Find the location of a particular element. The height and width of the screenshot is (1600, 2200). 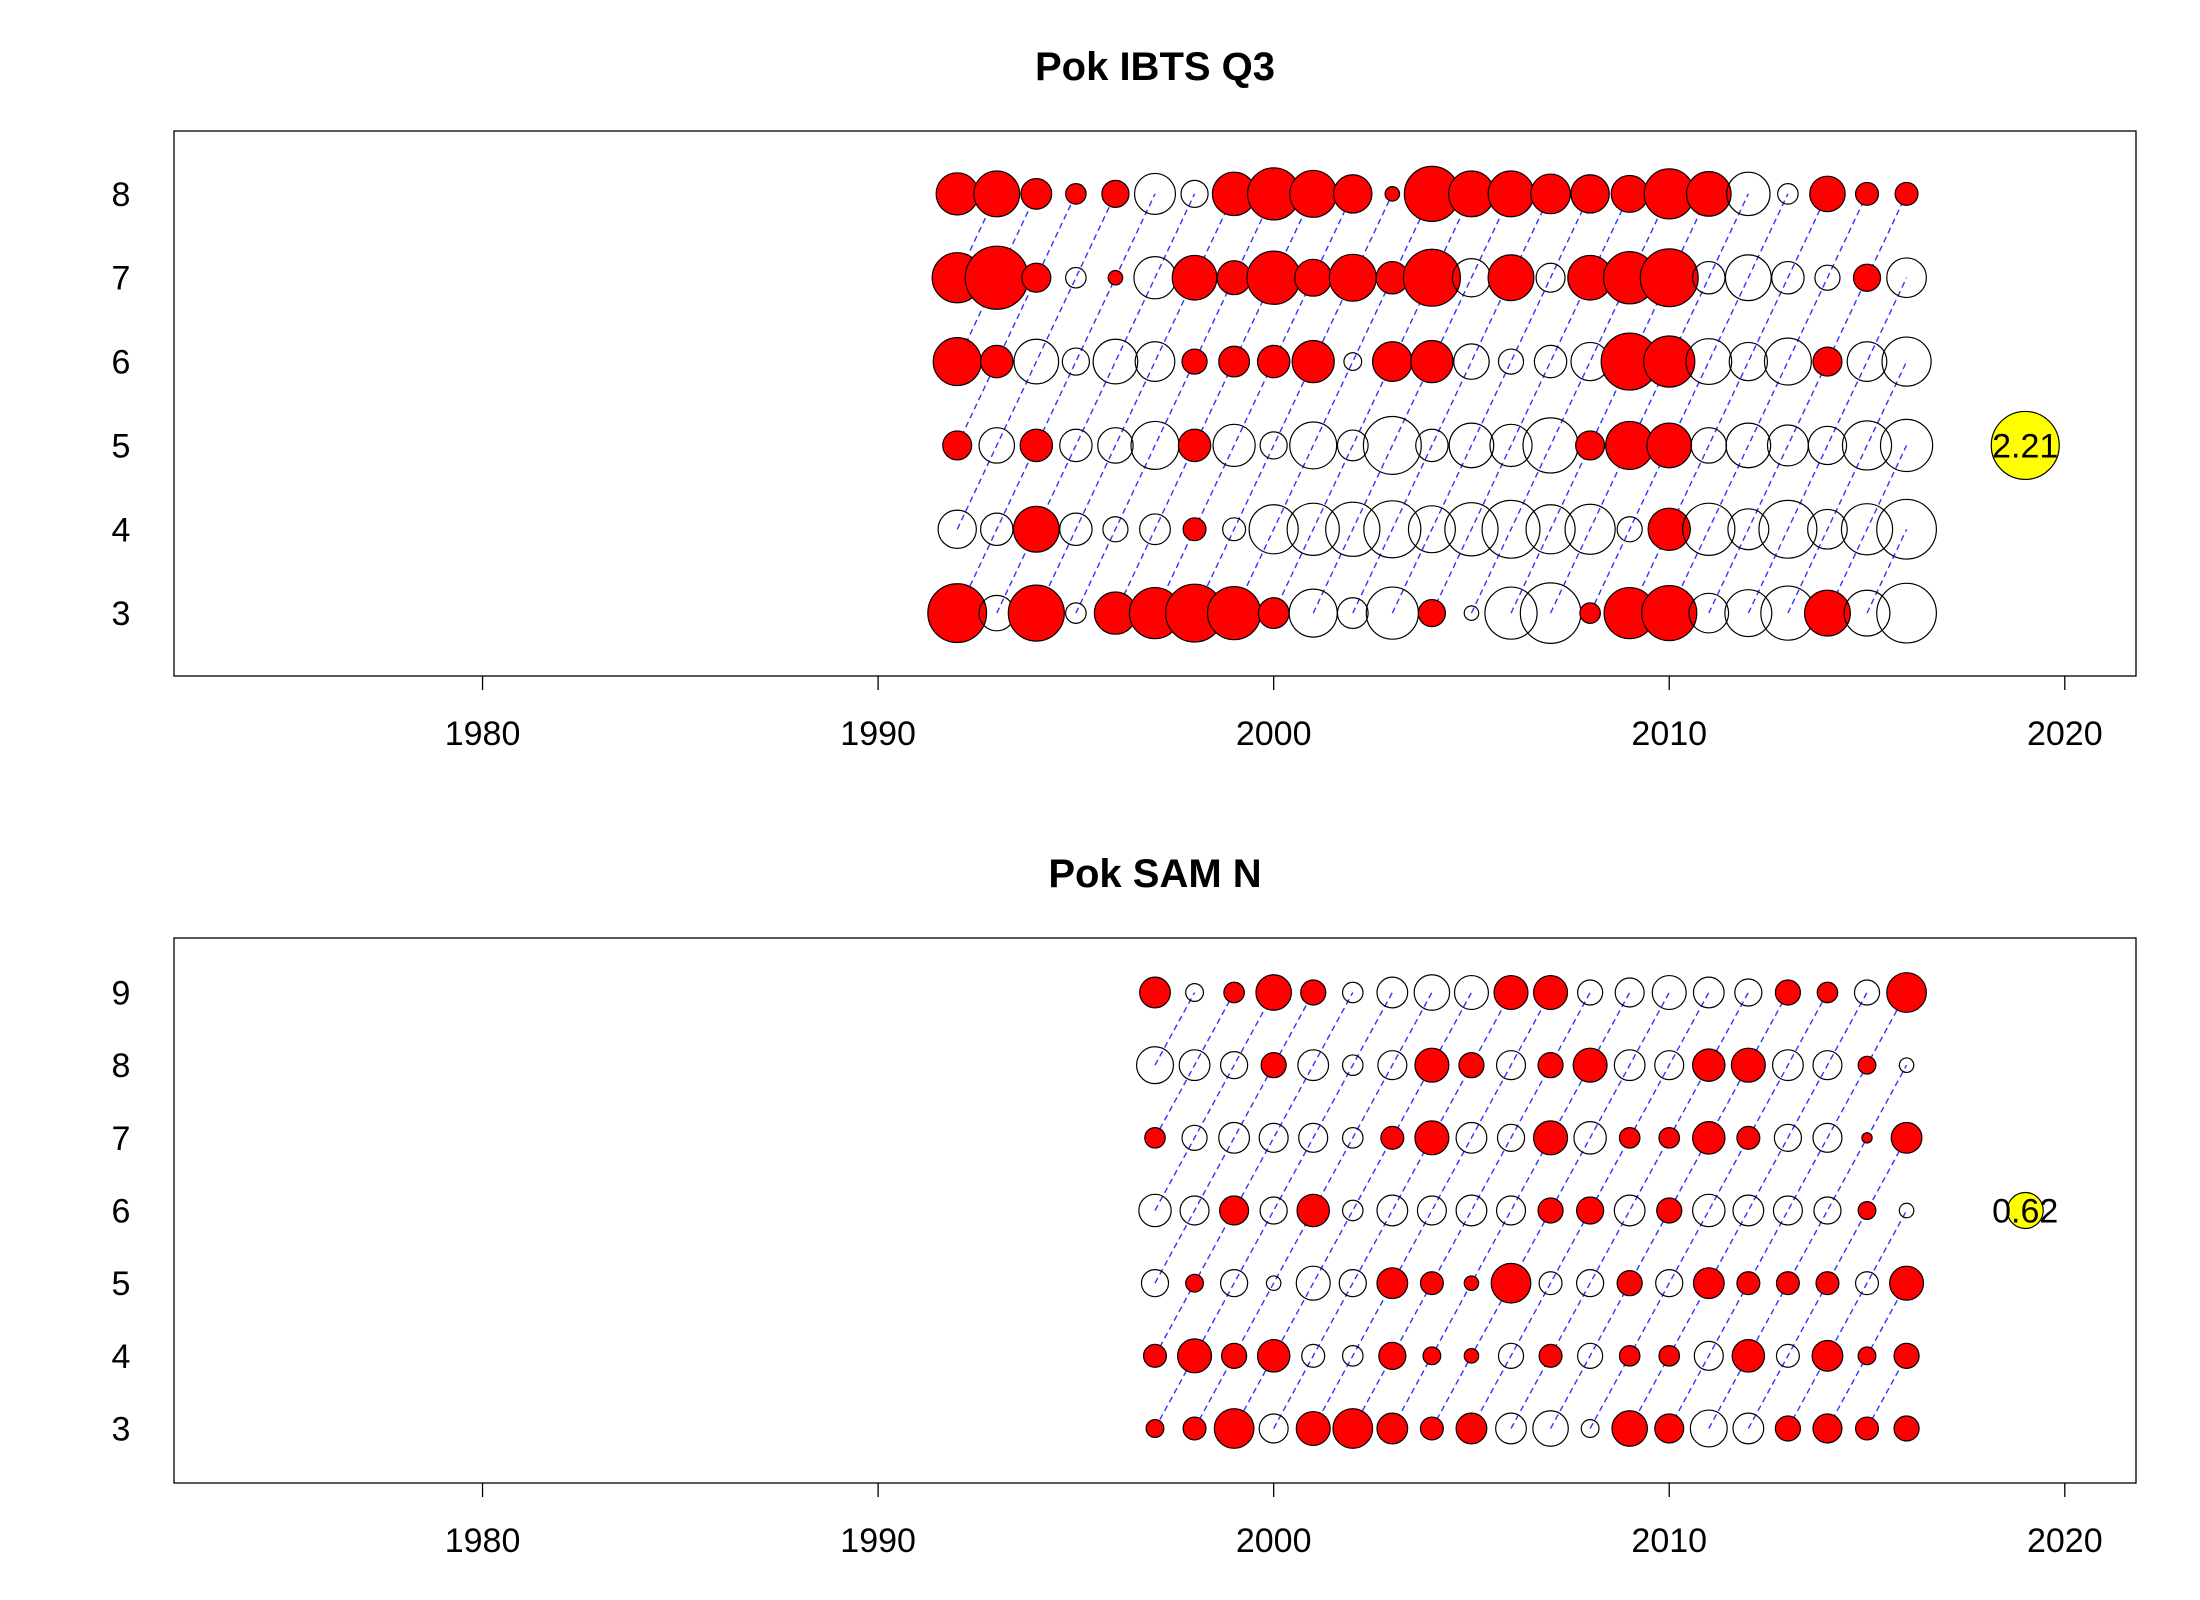

panel-title: Pok IBTS Q3 is located at coordinates (1155, 67).